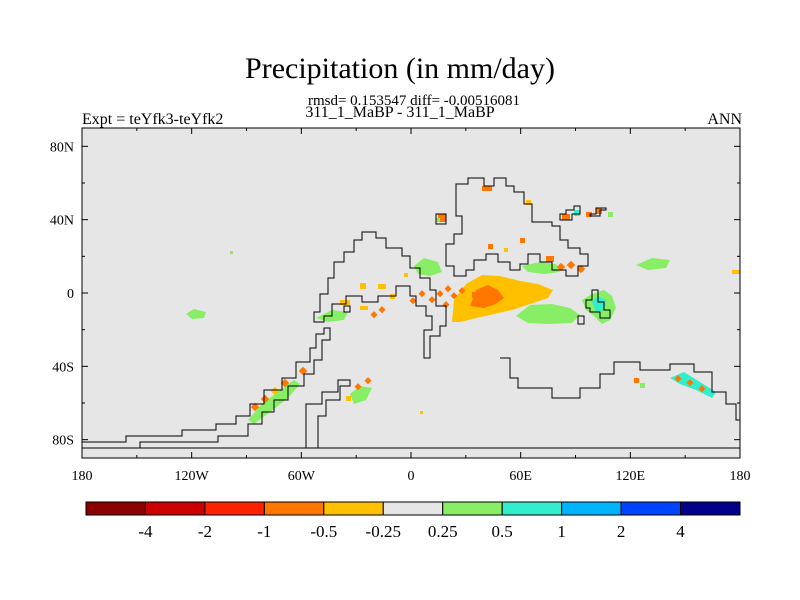  What do you see at coordinates (192, 476) in the screenshot?
I see `x-tick-label: 120W` at bounding box center [192, 476].